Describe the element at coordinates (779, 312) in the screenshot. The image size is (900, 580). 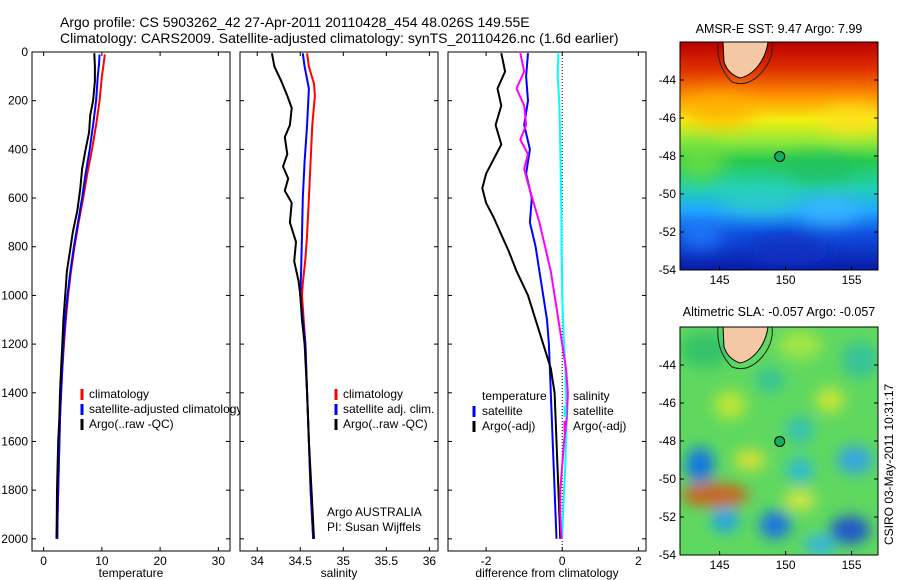
I see `sla-map-title: Altimetric SLA: -0.057 Argo: -0.057` at that location.